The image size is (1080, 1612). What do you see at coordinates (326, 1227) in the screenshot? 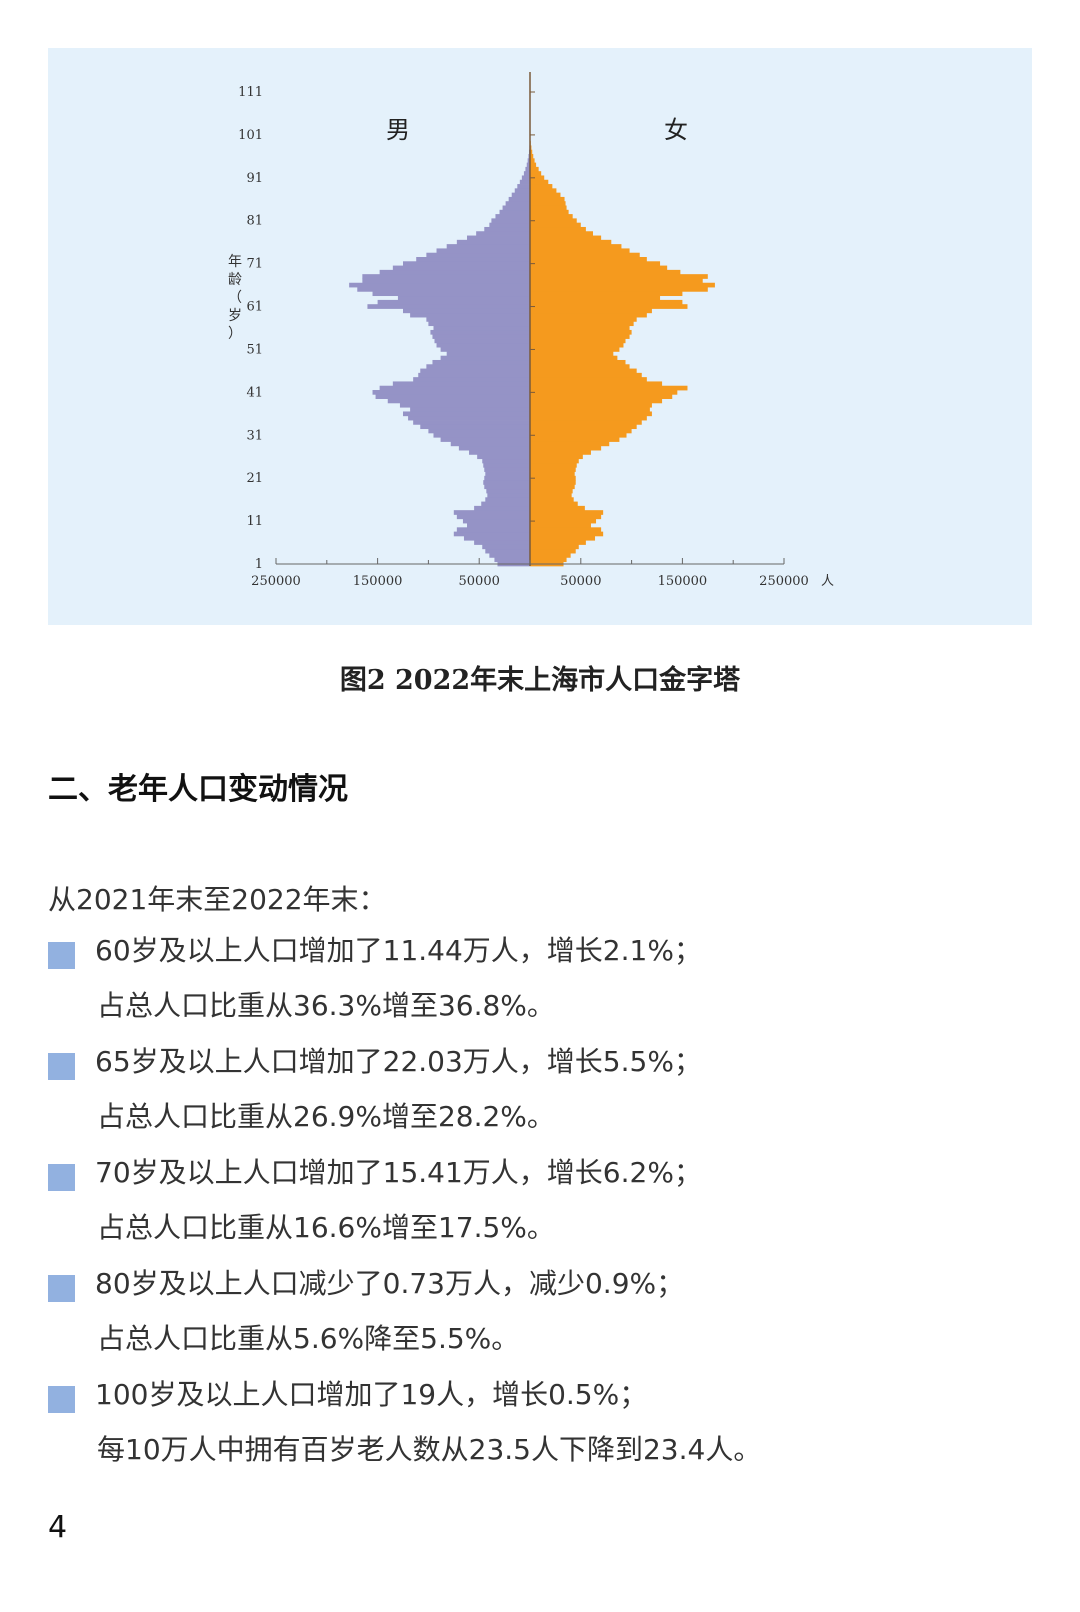
I see `stat-line-secondary: 占总人口比重从16.6%增至17.5%。` at bounding box center [326, 1227].